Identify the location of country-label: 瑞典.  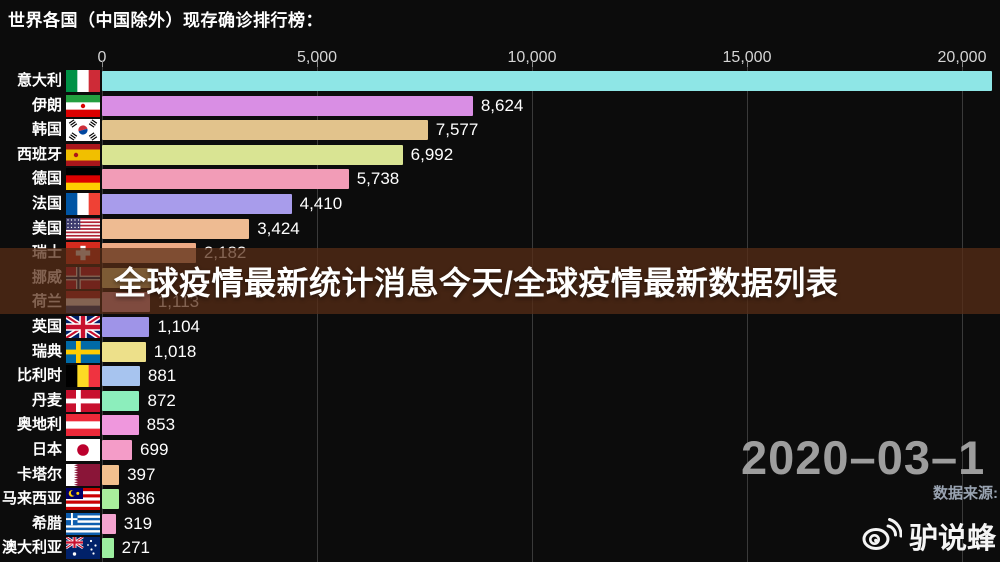
(46, 351).